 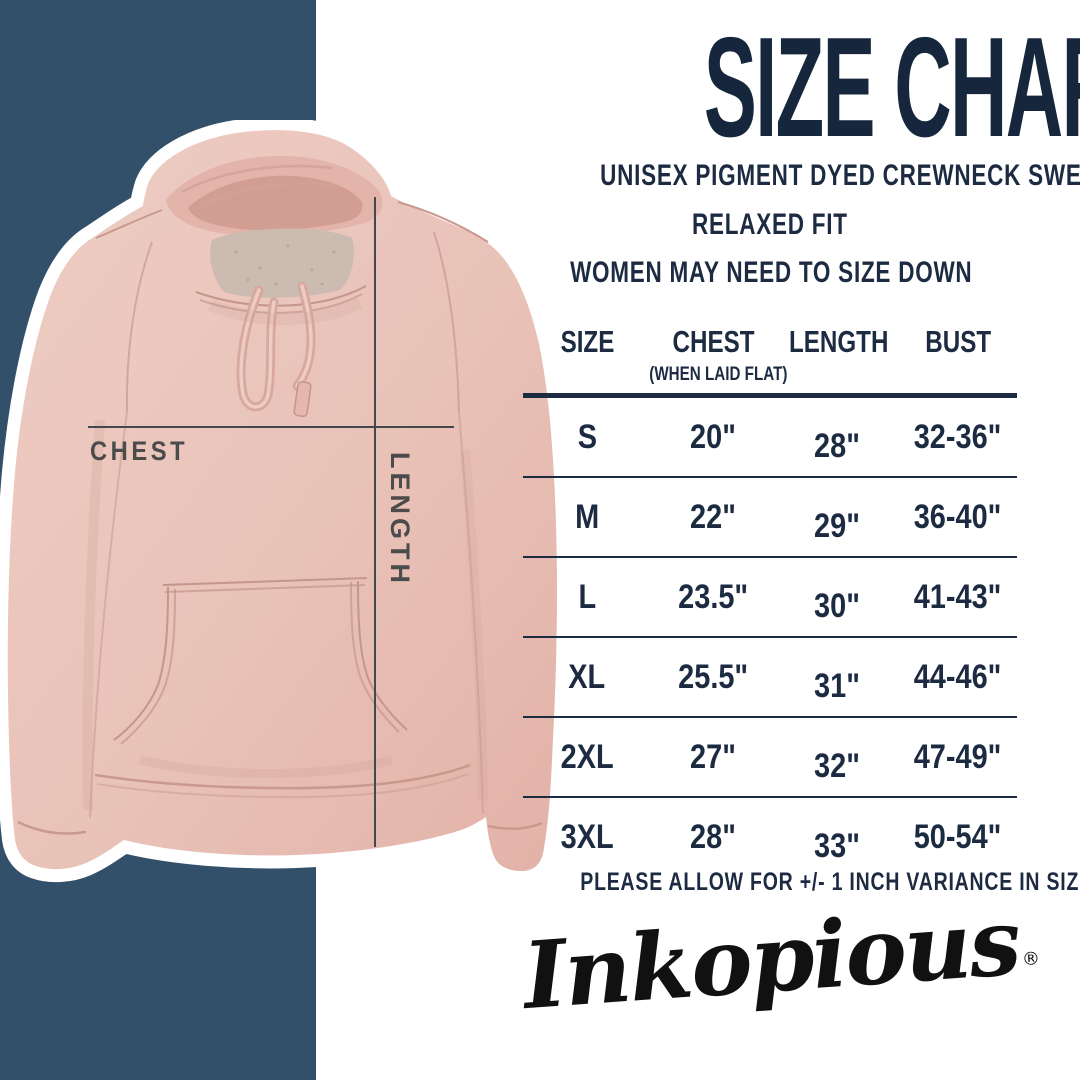 What do you see at coordinates (587, 596) in the screenshot?
I see `cell-size: L` at bounding box center [587, 596].